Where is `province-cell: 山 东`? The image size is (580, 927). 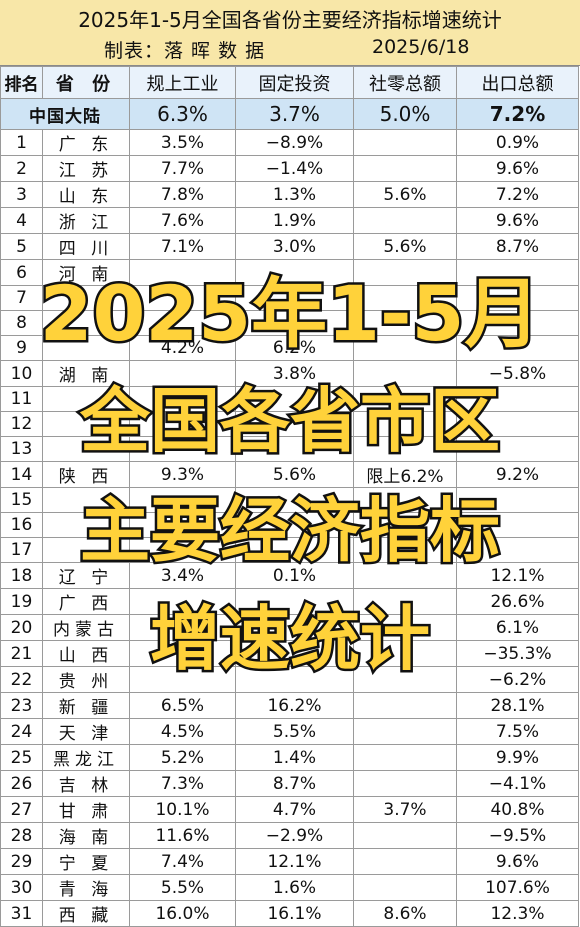 province-cell: 山 东 is located at coordinates (86, 194).